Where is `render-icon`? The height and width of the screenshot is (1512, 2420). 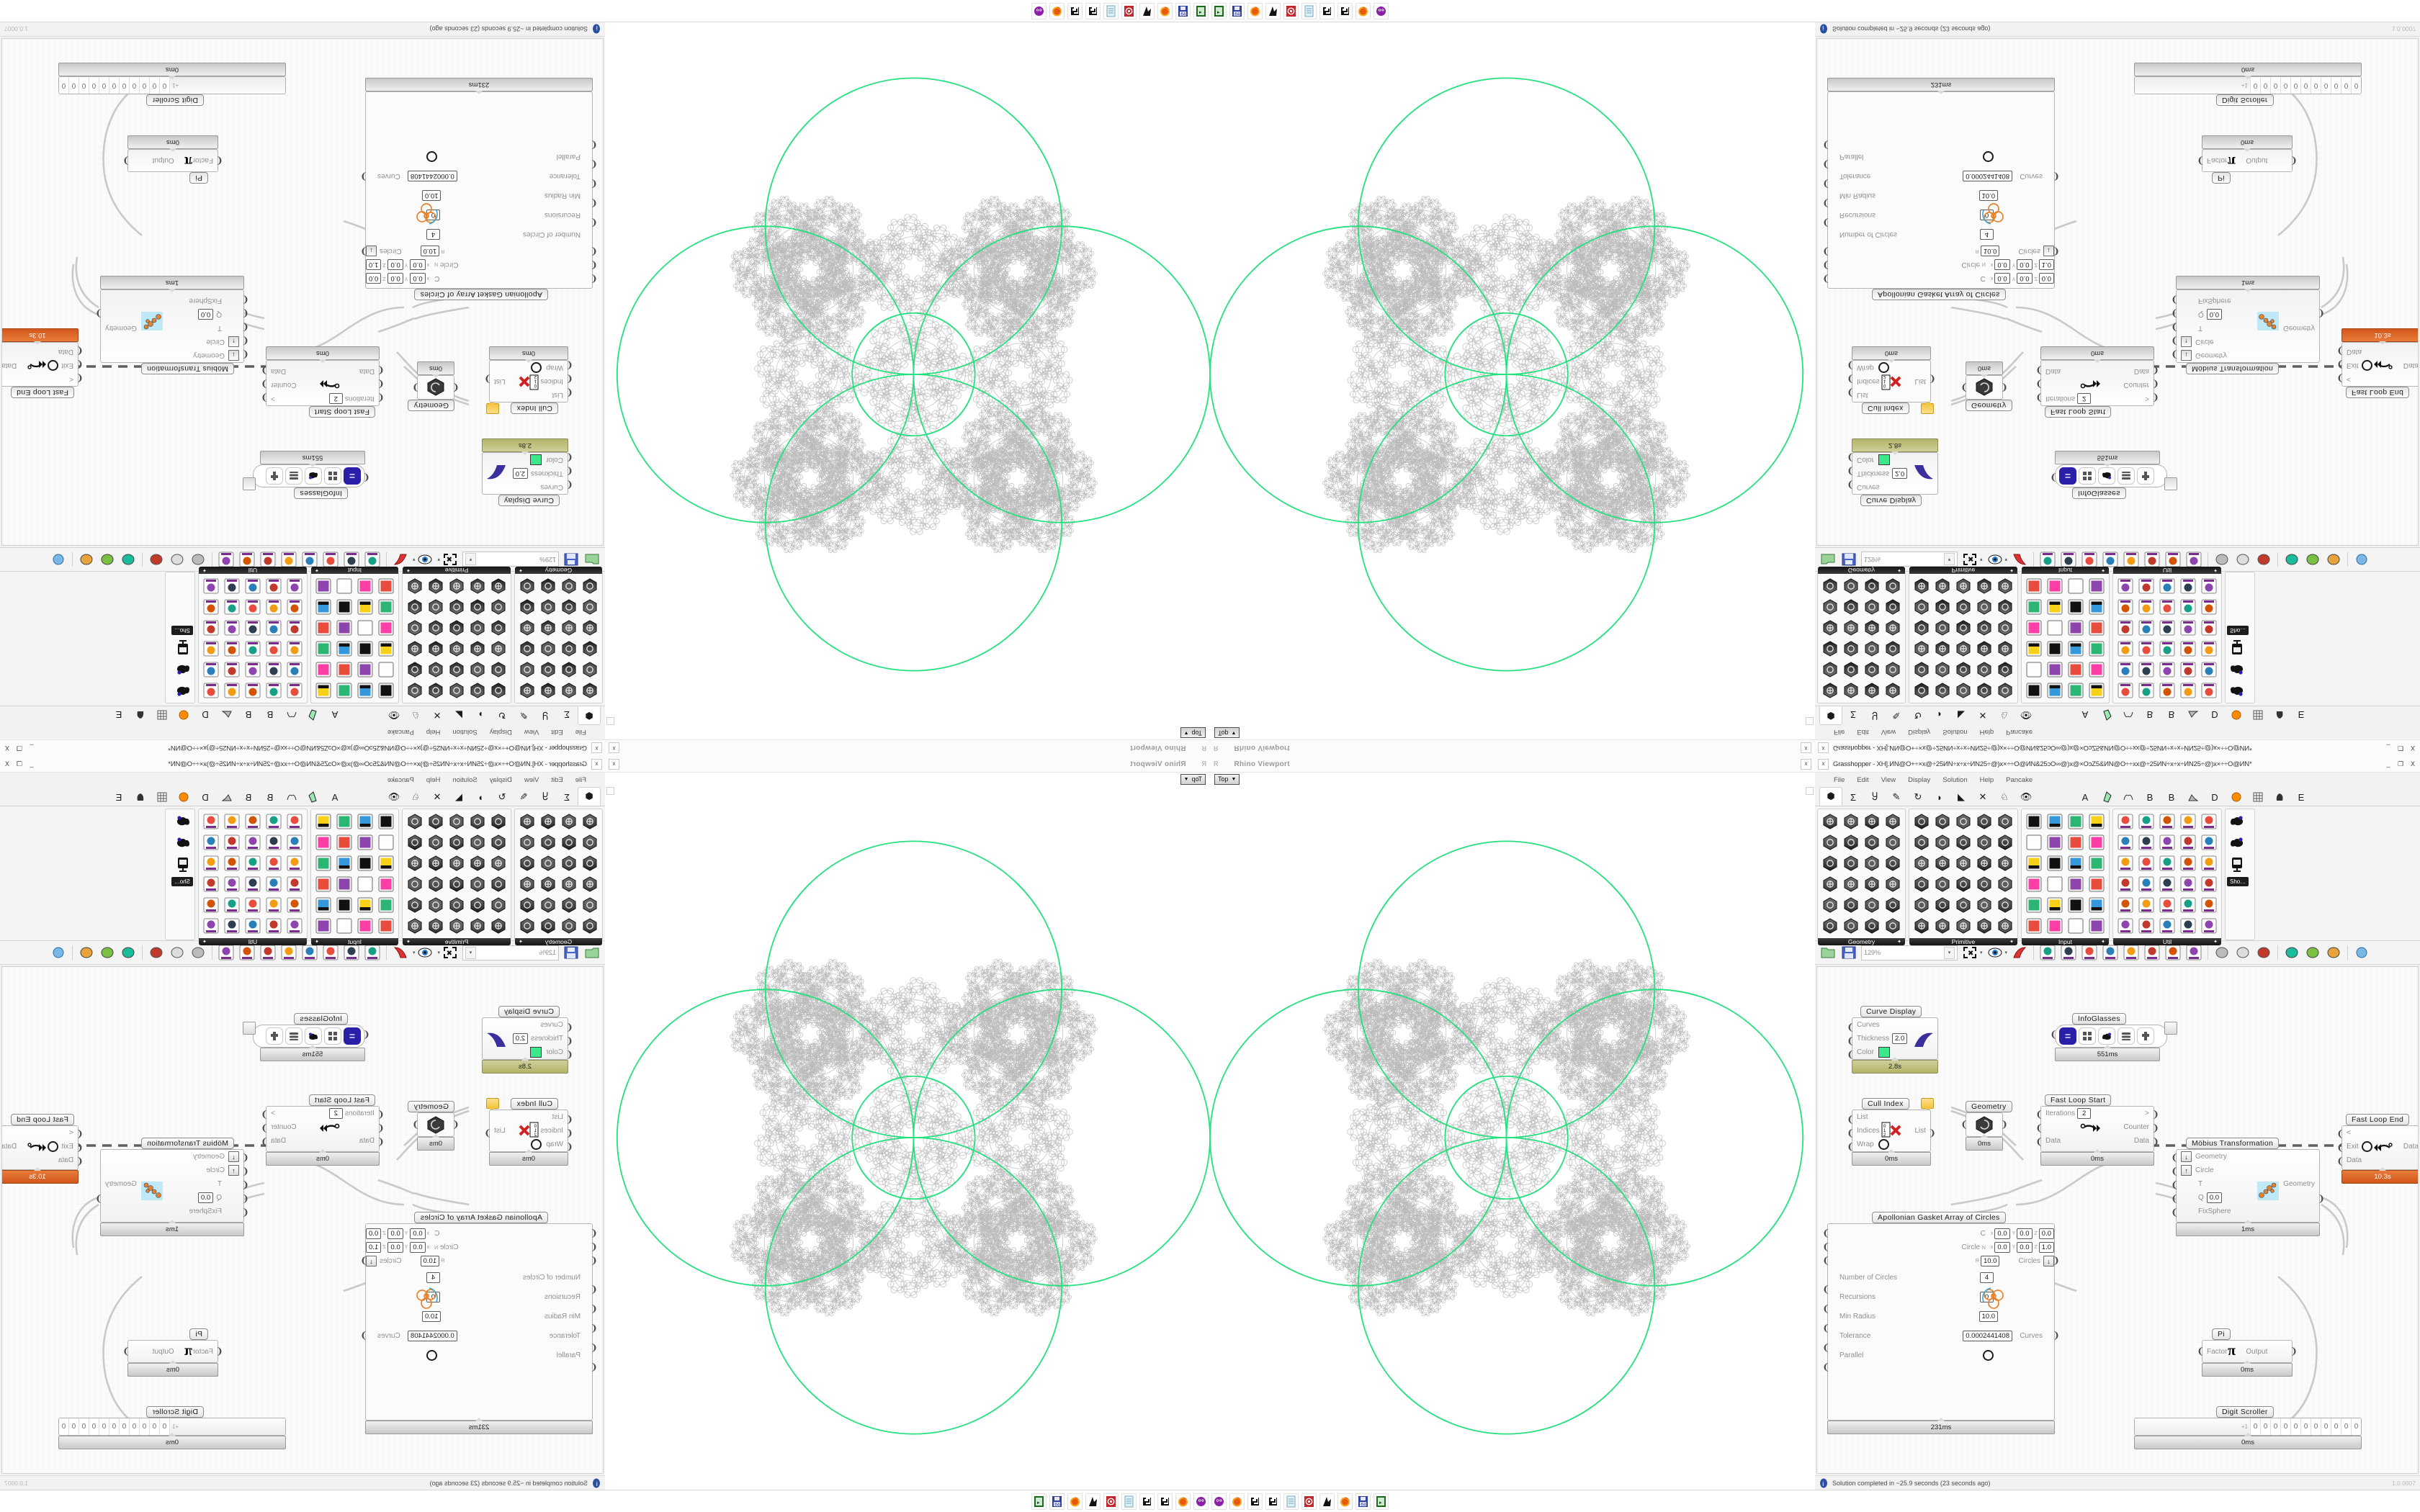
render-icon is located at coordinates (156, 559).